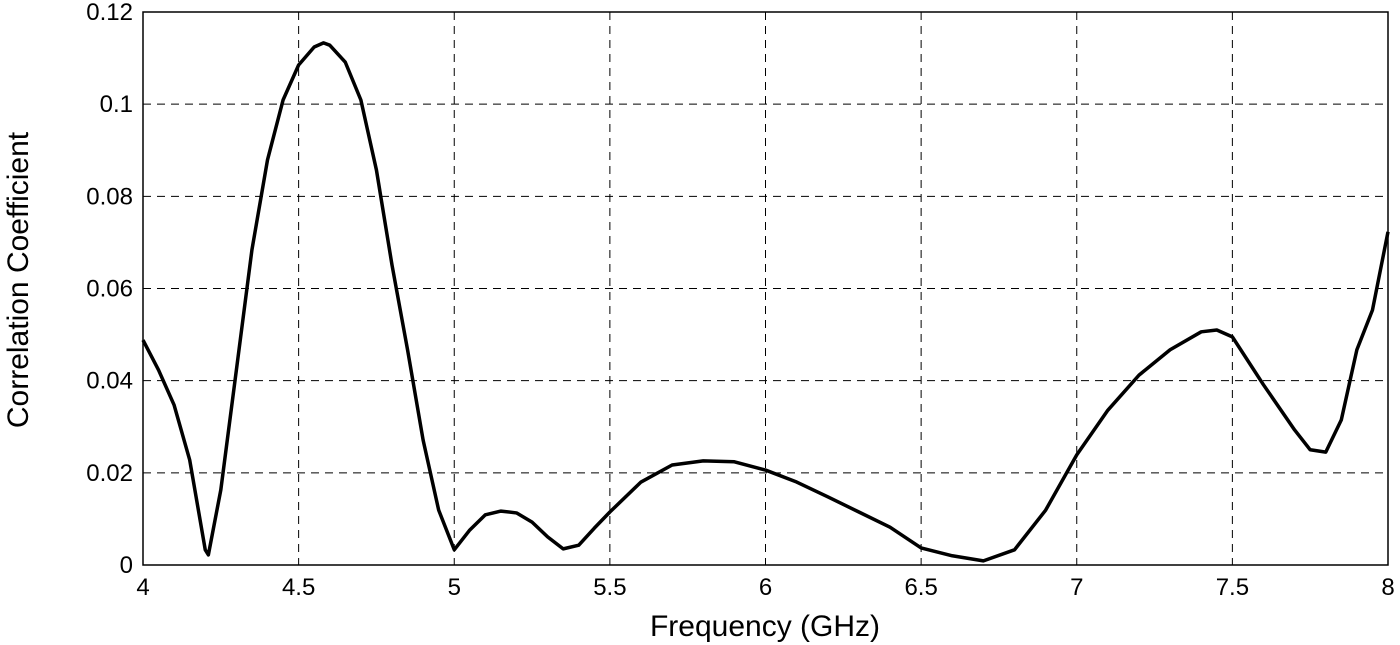 The height and width of the screenshot is (645, 1400). Describe the element at coordinates (920, 587) in the screenshot. I see `x-tick-label: 6.5` at that location.